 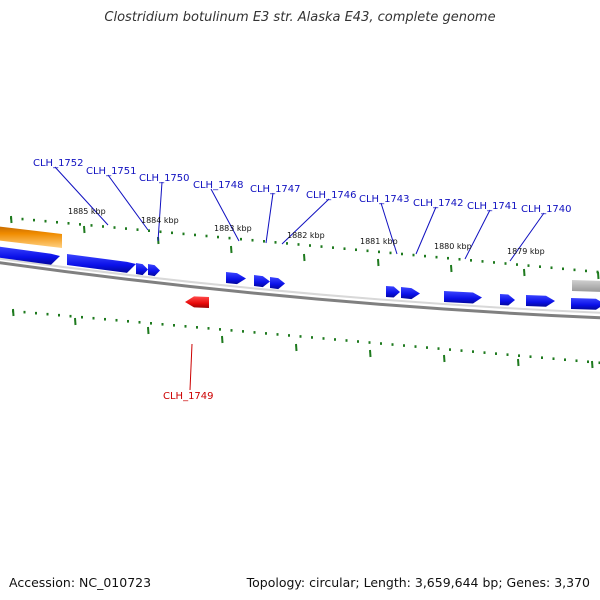 I want to click on gene-arrow-reverse, so click(x=197, y=302).